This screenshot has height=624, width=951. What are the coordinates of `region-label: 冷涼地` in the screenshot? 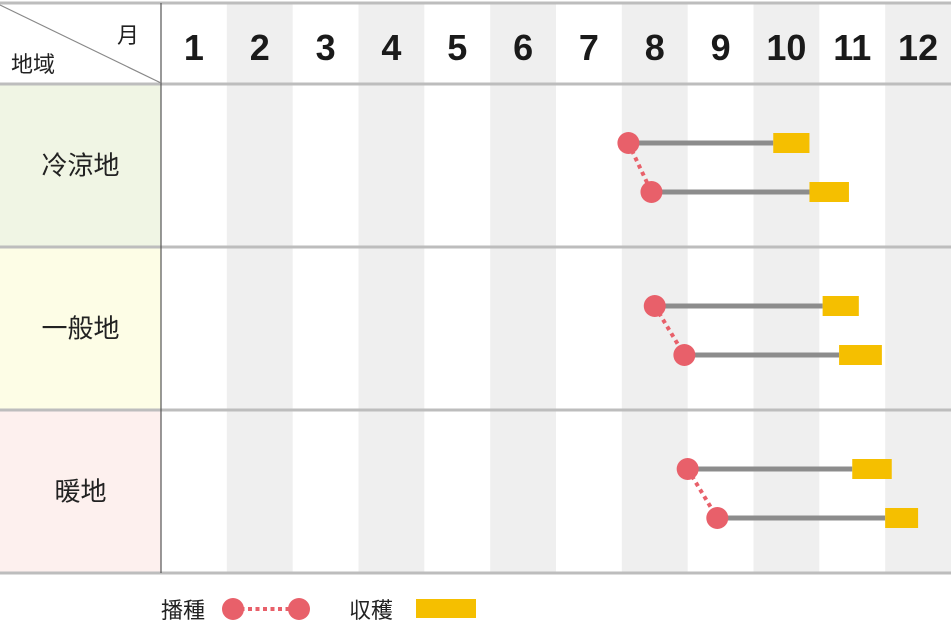 It's located at (80, 167).